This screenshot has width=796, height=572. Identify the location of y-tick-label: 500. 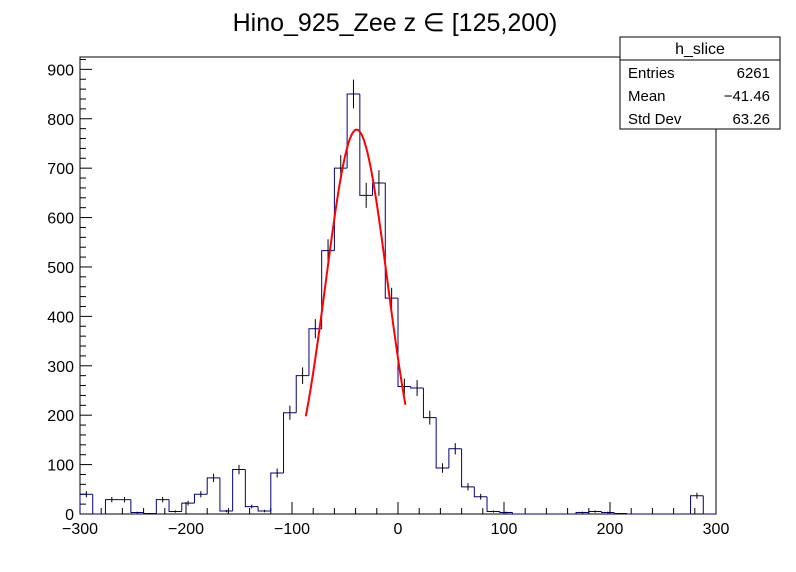
(60, 268).